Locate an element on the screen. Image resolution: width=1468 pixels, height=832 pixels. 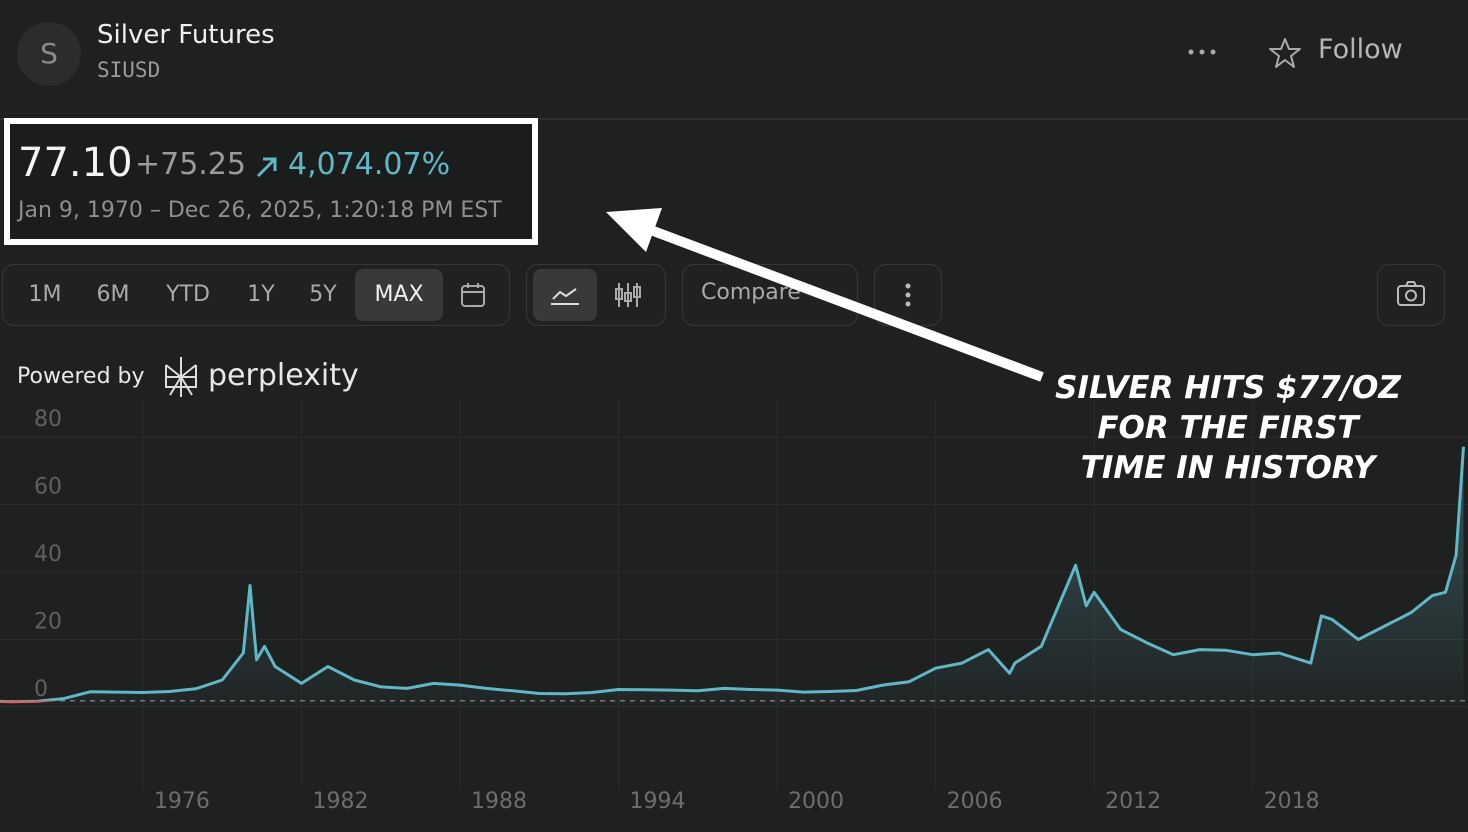
range-button: 1Y is located at coordinates (261, 294).